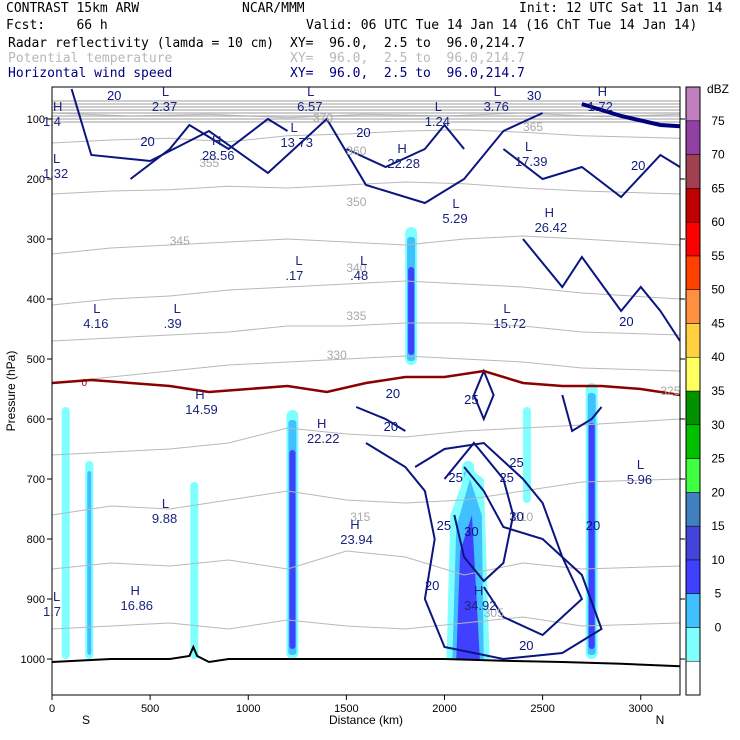 The width and height of the screenshot is (740, 740). I want to click on x-tick-label: 500, so click(150, 709).